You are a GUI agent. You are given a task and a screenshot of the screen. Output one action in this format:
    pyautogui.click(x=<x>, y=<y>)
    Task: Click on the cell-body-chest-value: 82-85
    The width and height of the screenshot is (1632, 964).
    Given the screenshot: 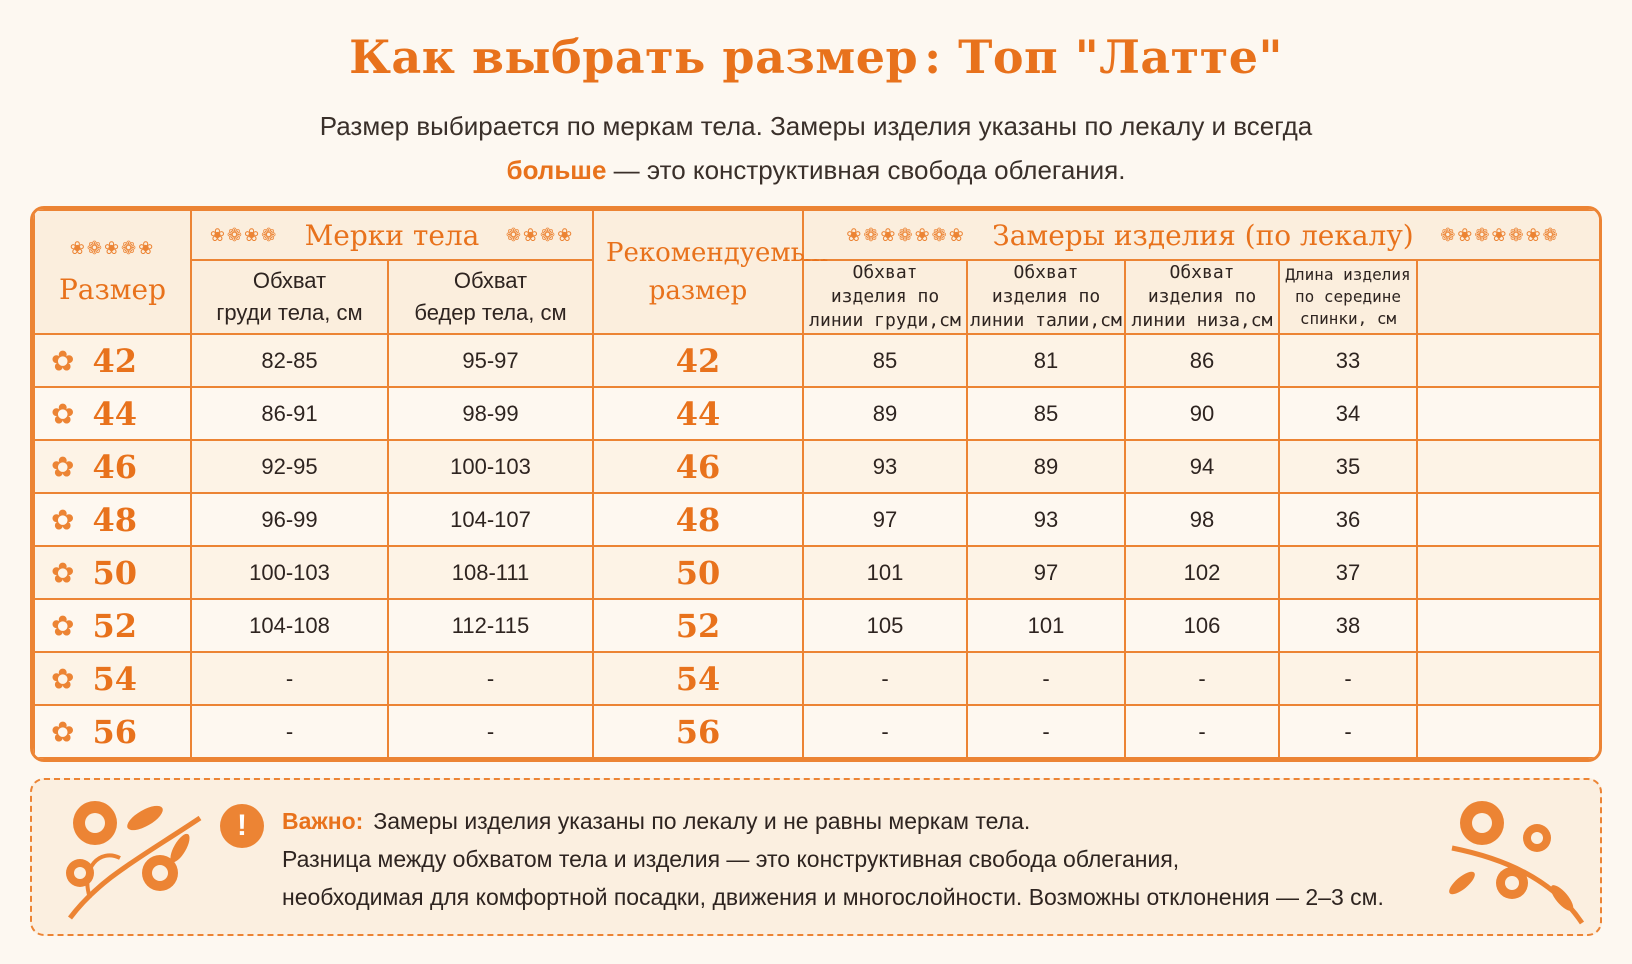 What is the action you would take?
    pyautogui.click(x=289, y=360)
    